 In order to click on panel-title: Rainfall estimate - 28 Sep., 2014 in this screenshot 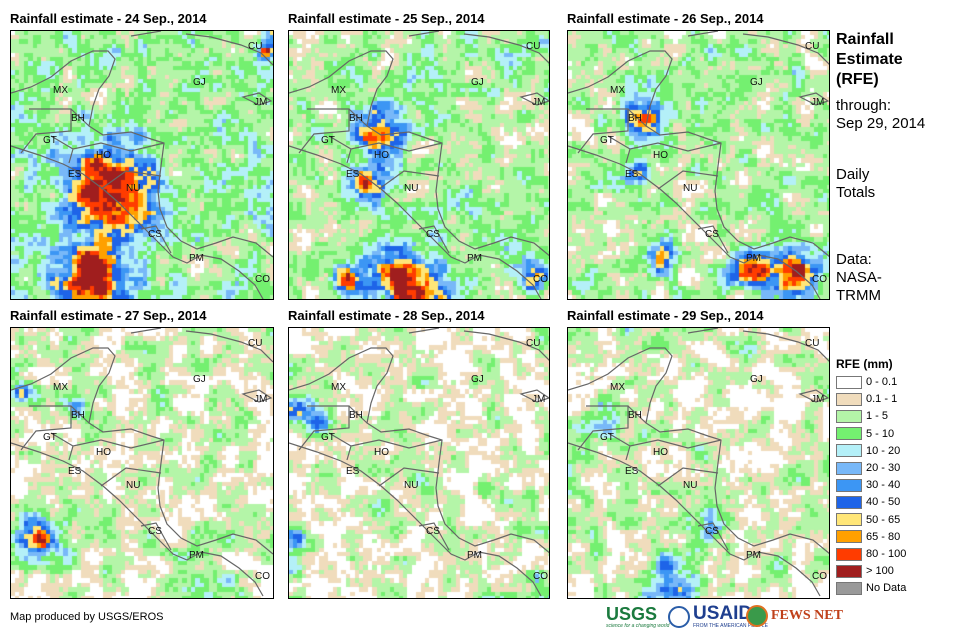, I will do `click(386, 315)`.